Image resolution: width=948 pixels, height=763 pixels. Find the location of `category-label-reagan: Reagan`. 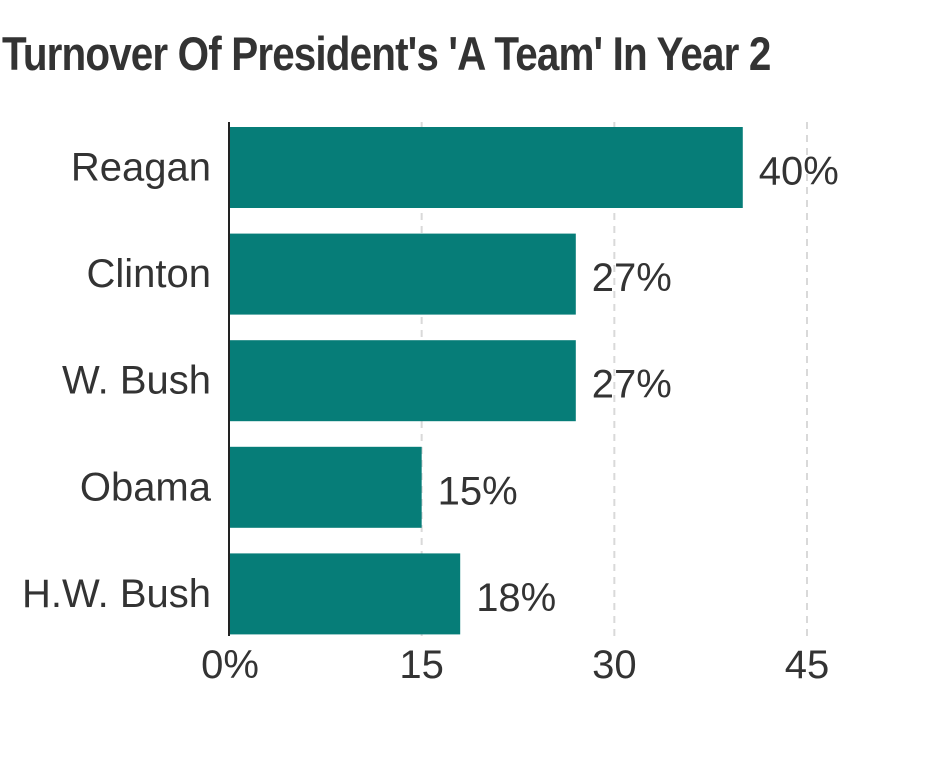

category-label-reagan: Reagan is located at coordinates (141, 168).